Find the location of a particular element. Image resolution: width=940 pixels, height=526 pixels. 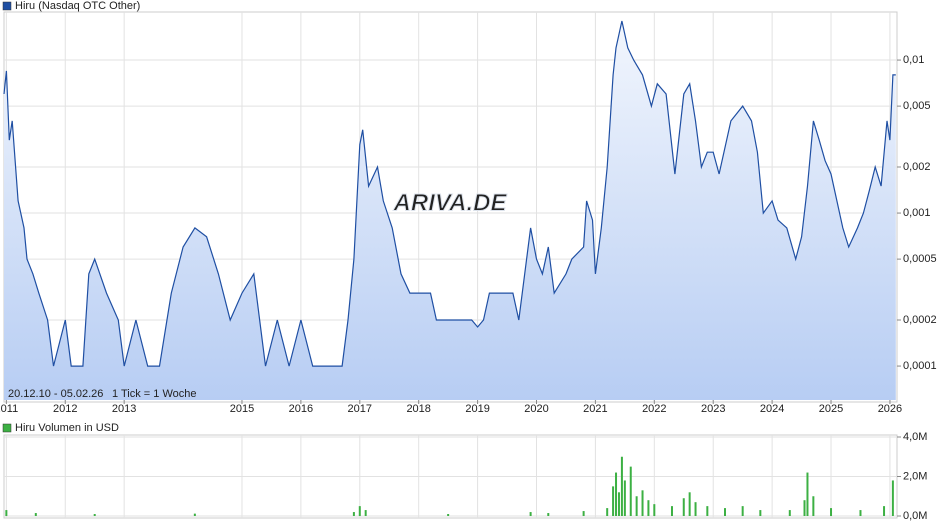

y-tick-label: 0,01 is located at coordinates (913, 60).